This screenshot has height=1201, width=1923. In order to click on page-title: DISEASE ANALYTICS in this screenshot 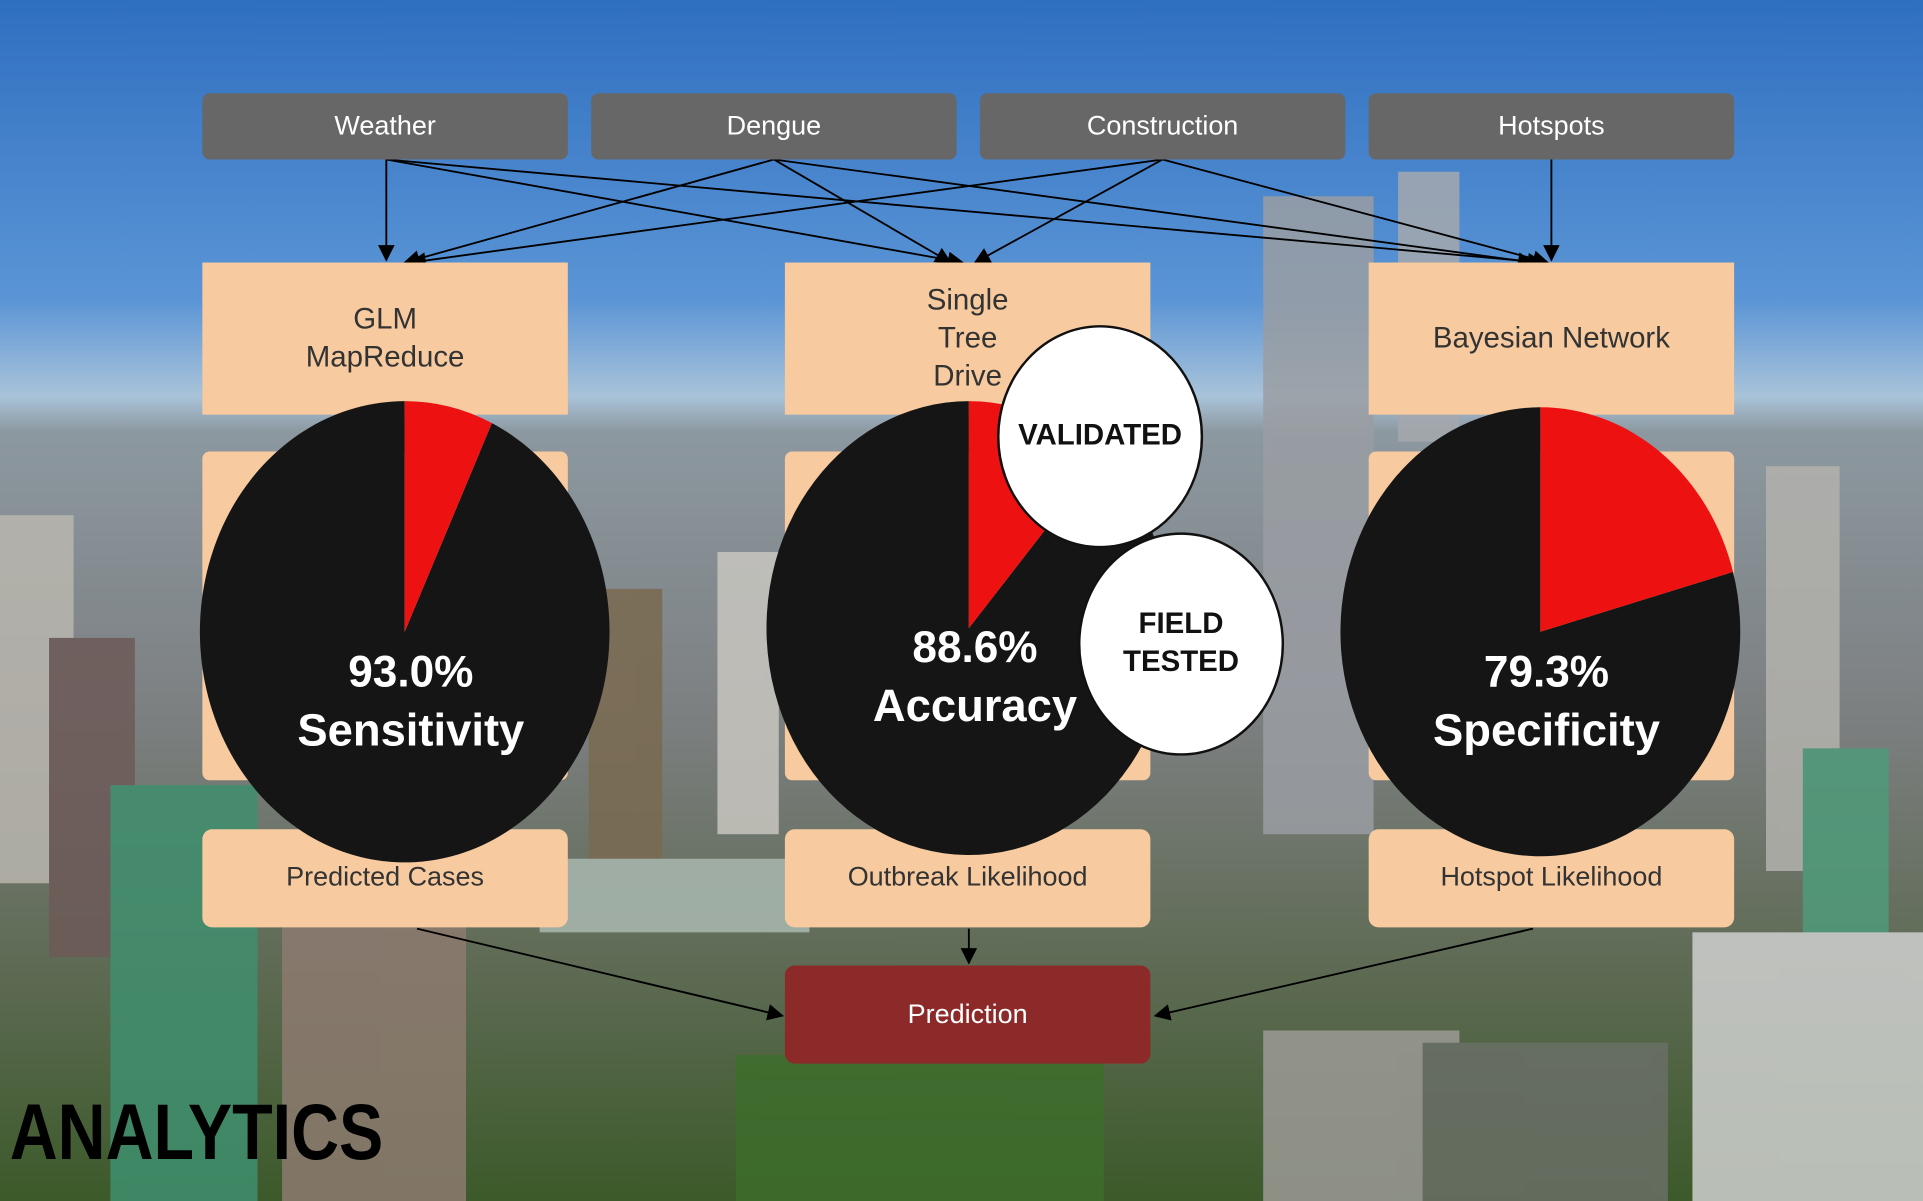, I will do `click(191, 1132)`.